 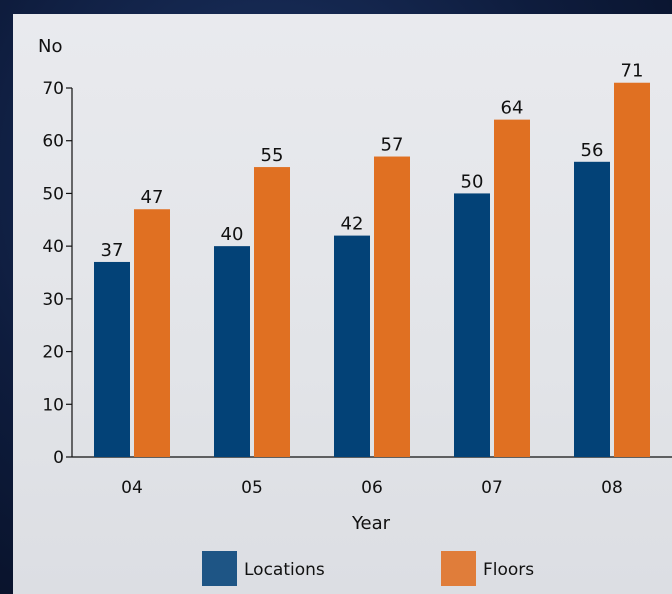 I want to click on legend-label-floors: Floors, so click(x=508, y=570).